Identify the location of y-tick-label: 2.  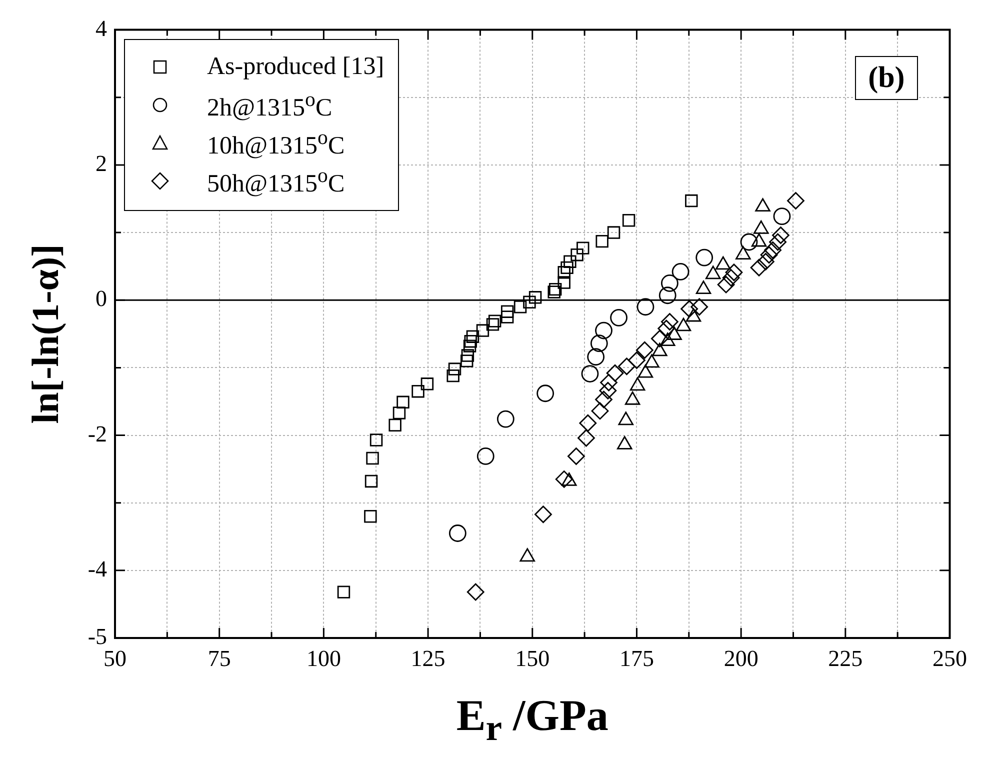
(101, 163).